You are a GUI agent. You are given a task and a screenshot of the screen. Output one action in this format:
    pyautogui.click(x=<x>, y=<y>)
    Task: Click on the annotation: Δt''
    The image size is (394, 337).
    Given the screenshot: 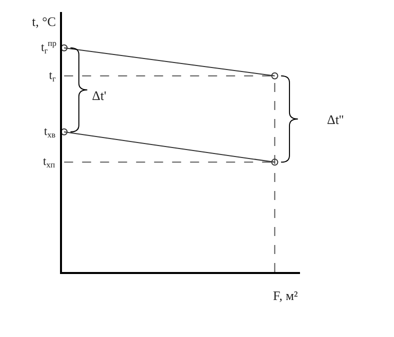 What is the action you would take?
    pyautogui.click(x=335, y=119)
    